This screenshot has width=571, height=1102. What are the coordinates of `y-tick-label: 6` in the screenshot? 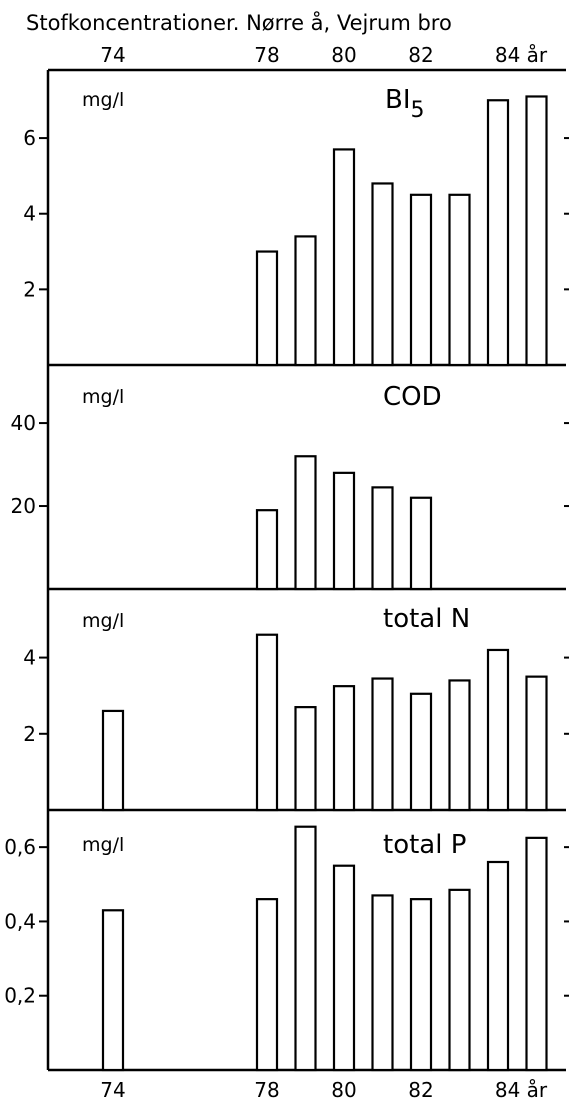 It's located at (29, 138).